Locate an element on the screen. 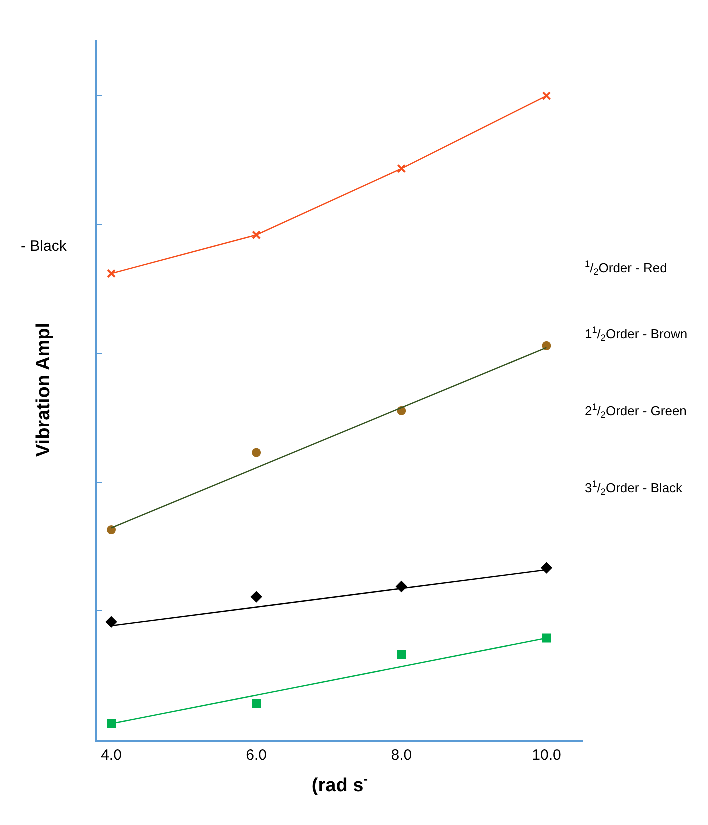  y-axis-title: Vibration Ampl is located at coordinates (43, 390).